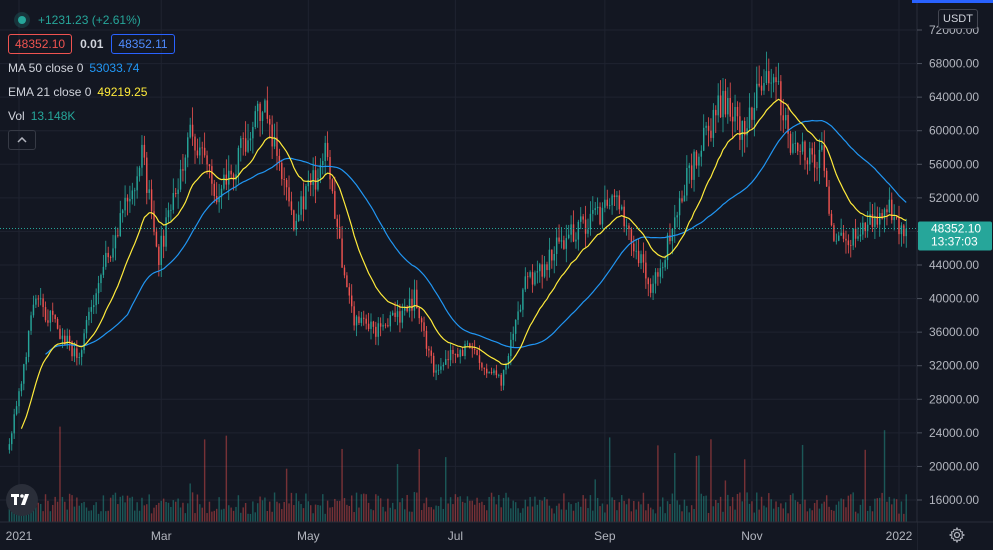 This screenshot has height=550, width=993. What do you see at coordinates (50, 92) in the screenshot?
I see `ema-name: EMA 21 close 0` at bounding box center [50, 92].